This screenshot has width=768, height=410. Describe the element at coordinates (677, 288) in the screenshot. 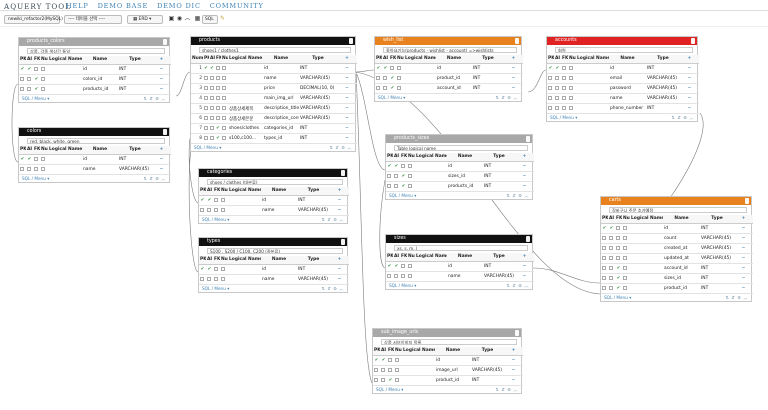

I see `table-row: ✔ product_id INT −` at that location.